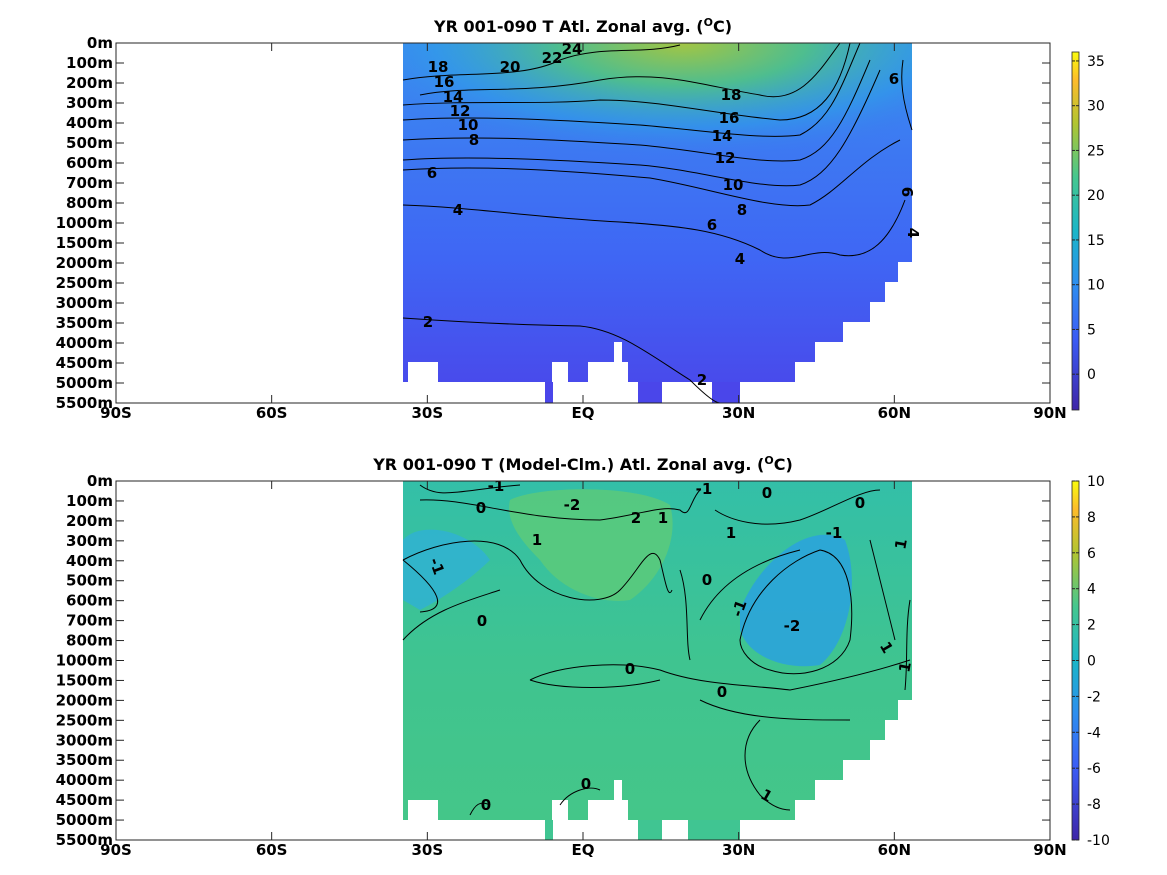 Image resolution: width=1167 pixels, height=875 pixels. I want to click on colorbar-tick-label: 25, so click(1096, 151).